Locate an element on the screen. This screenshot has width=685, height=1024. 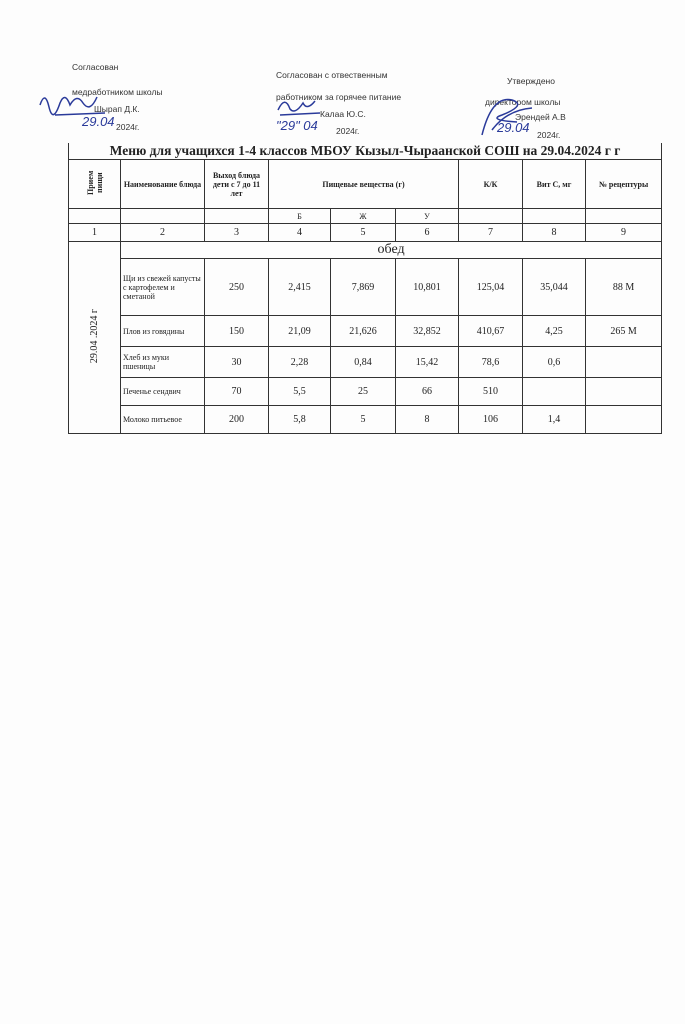
approval-director-name: Эрендей А.В is located at coordinates (540, 117).